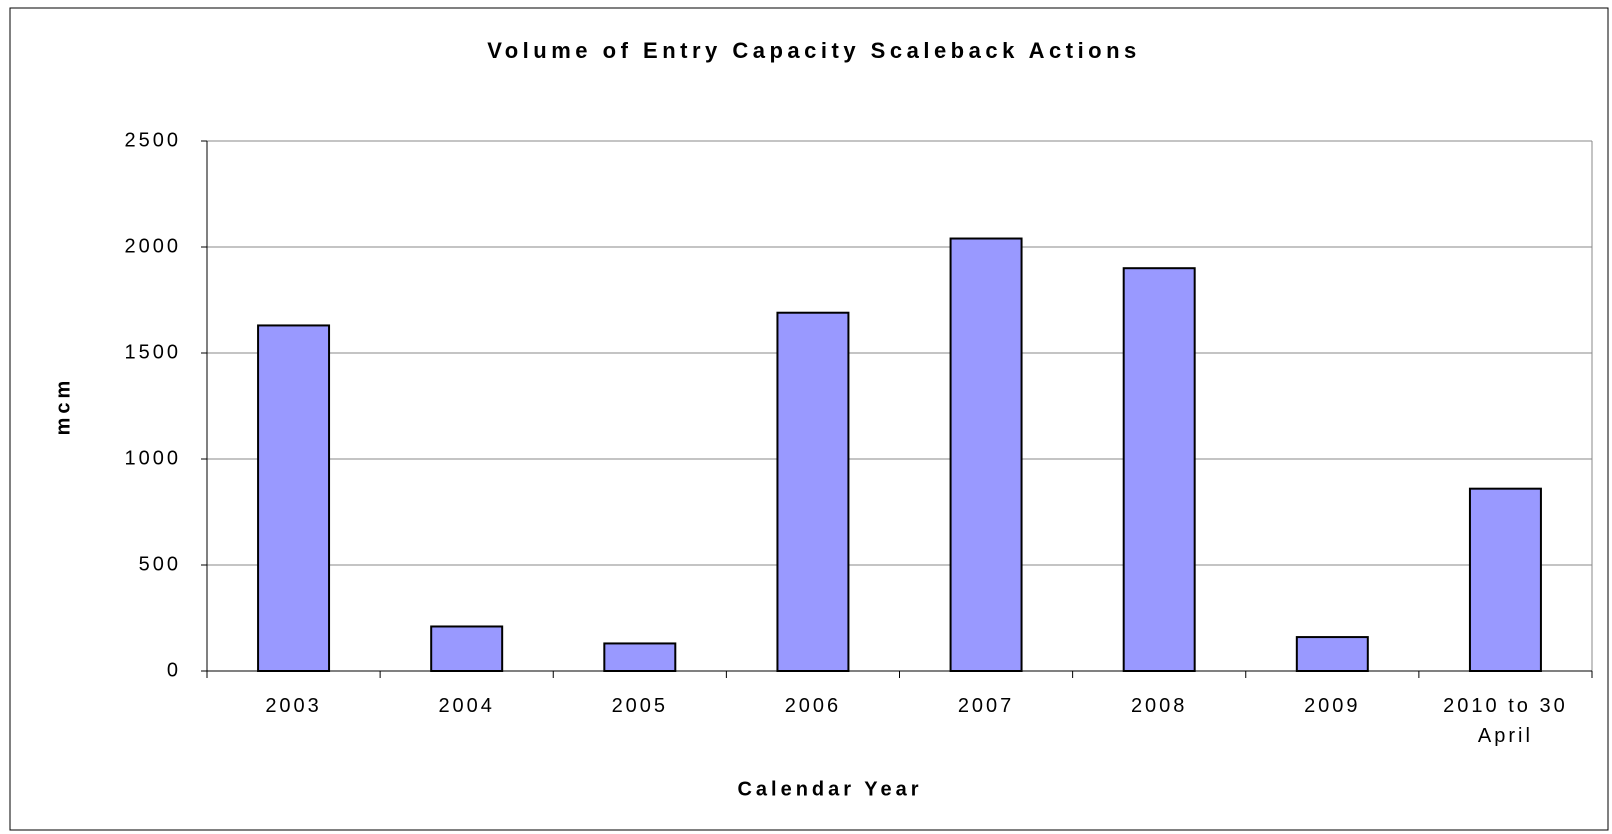 The height and width of the screenshot is (834, 1612). I want to click on x-tick-label: 2010 to 30 April, so click(1505, 721).